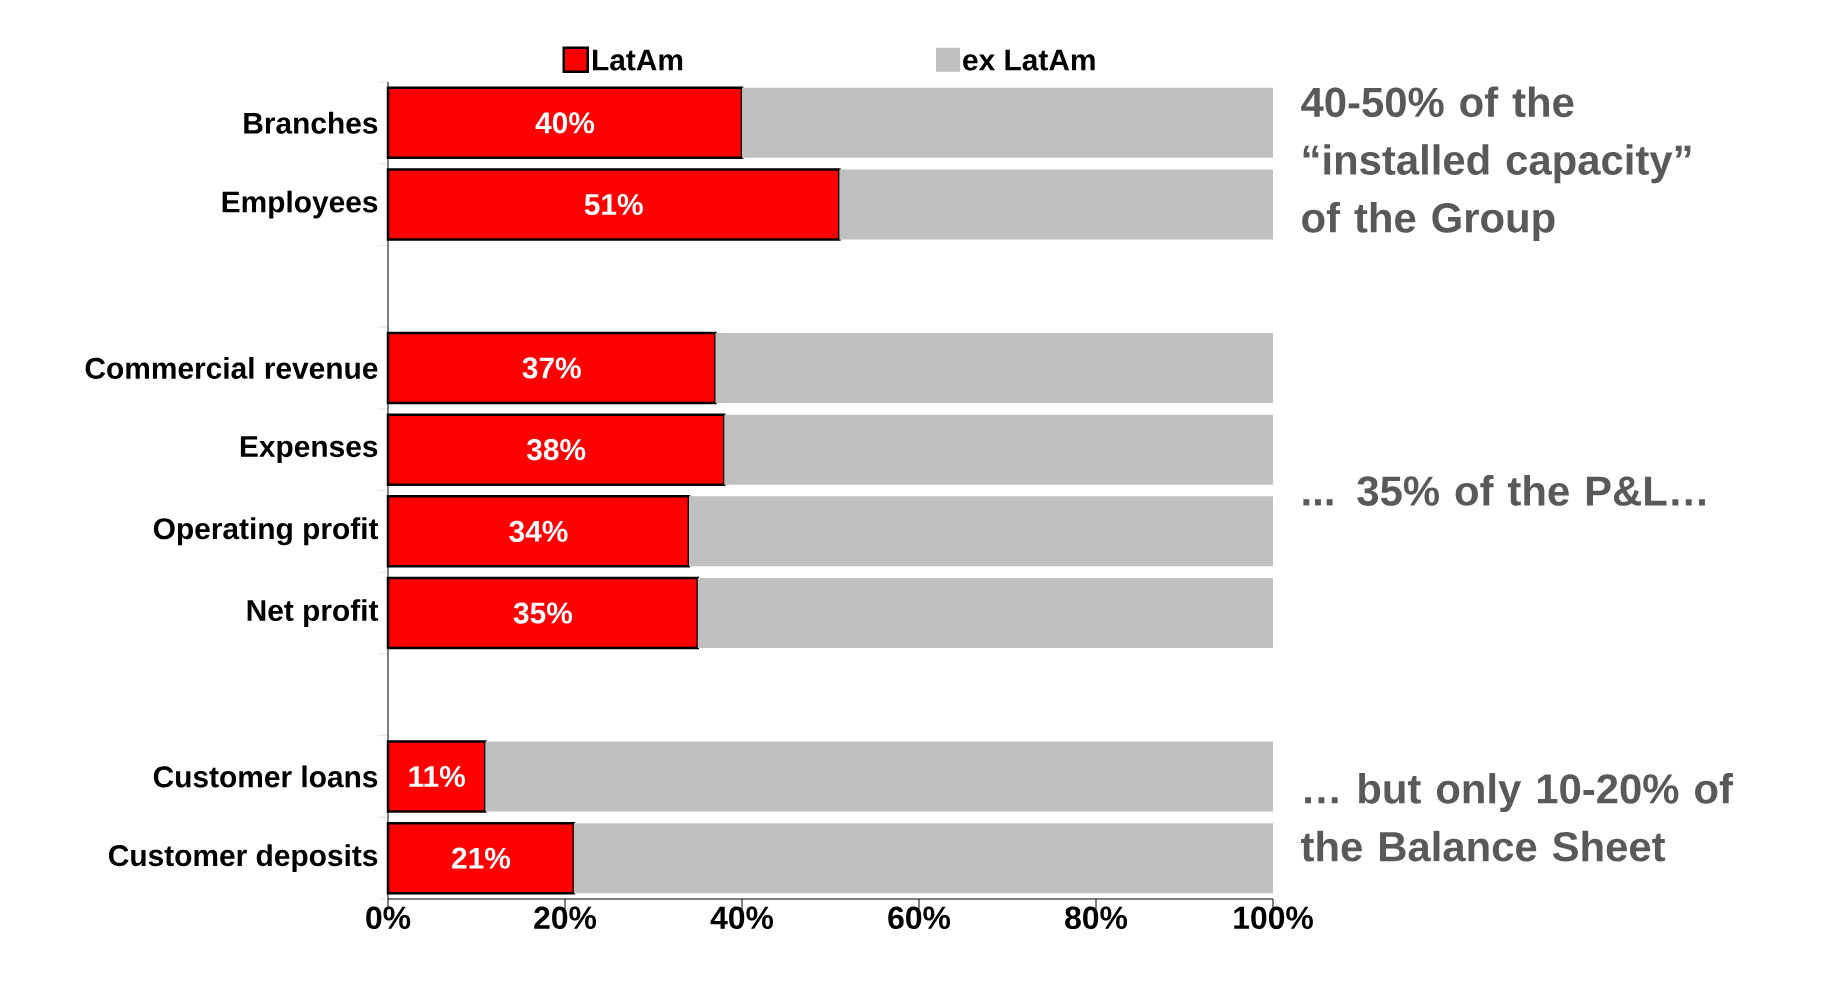 Image resolution: width=1831 pixels, height=981 pixels. I want to click on text: 40-50% of the “installed capacity” of the Group, so click(1496, 163).